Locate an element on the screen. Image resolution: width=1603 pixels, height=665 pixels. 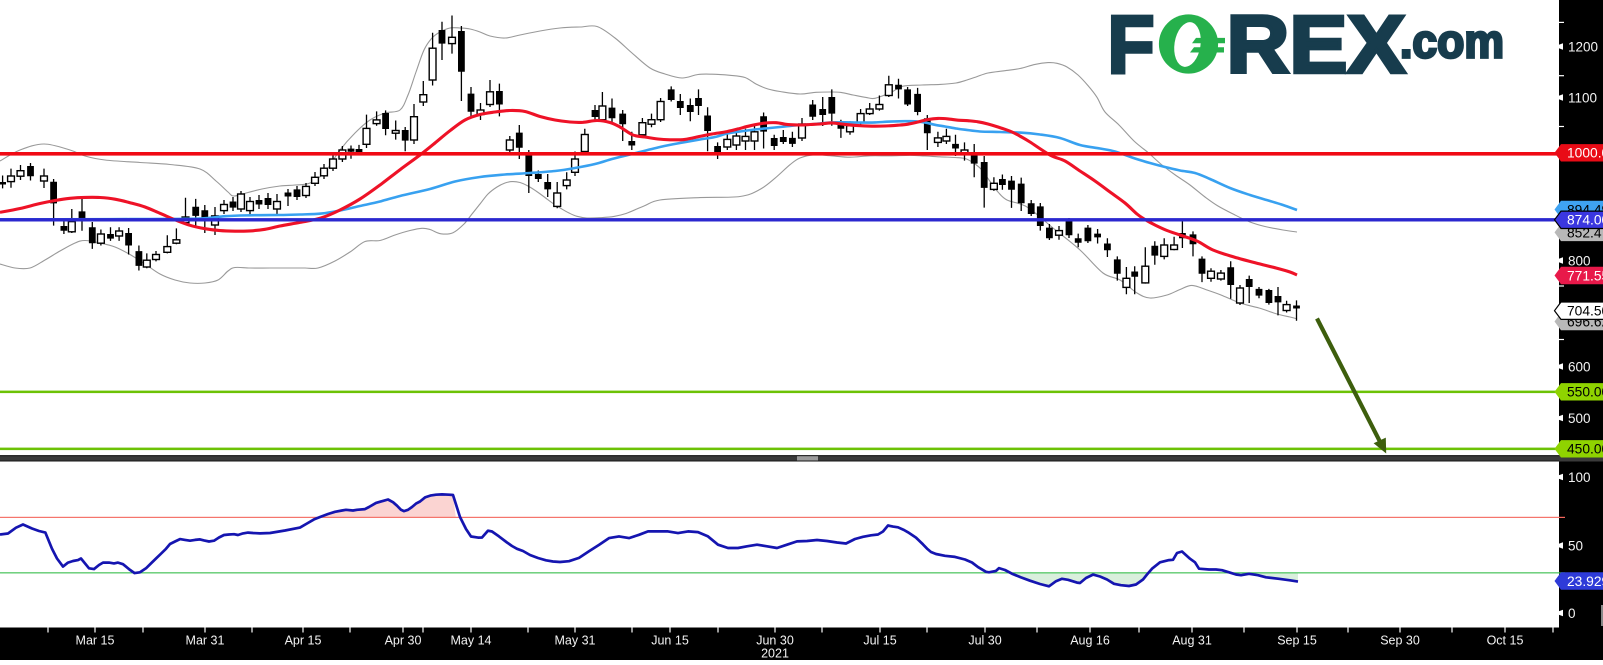
svg-text: Jul 30 is located at coordinates (984, 641).